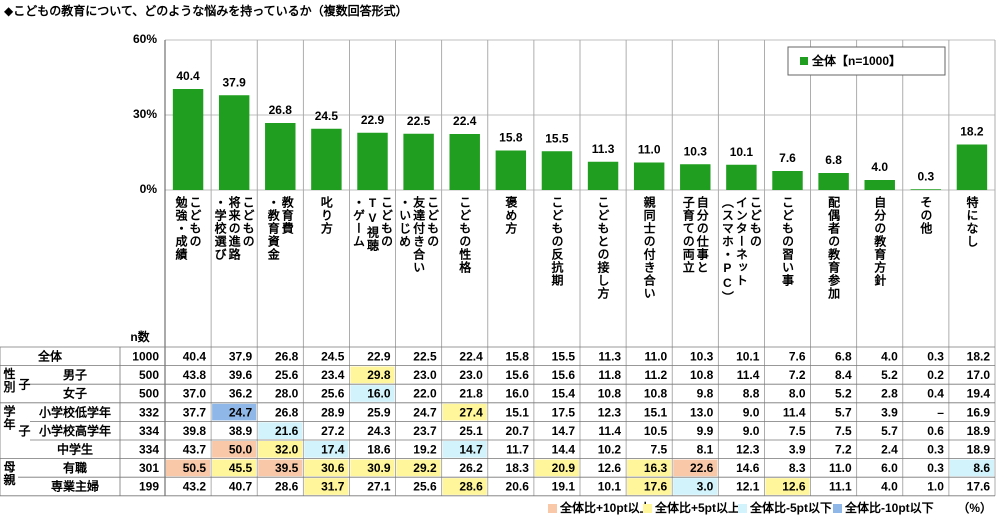 This screenshot has width=1000, height=520. I want to click on row-label: 有職, so click(75, 467).